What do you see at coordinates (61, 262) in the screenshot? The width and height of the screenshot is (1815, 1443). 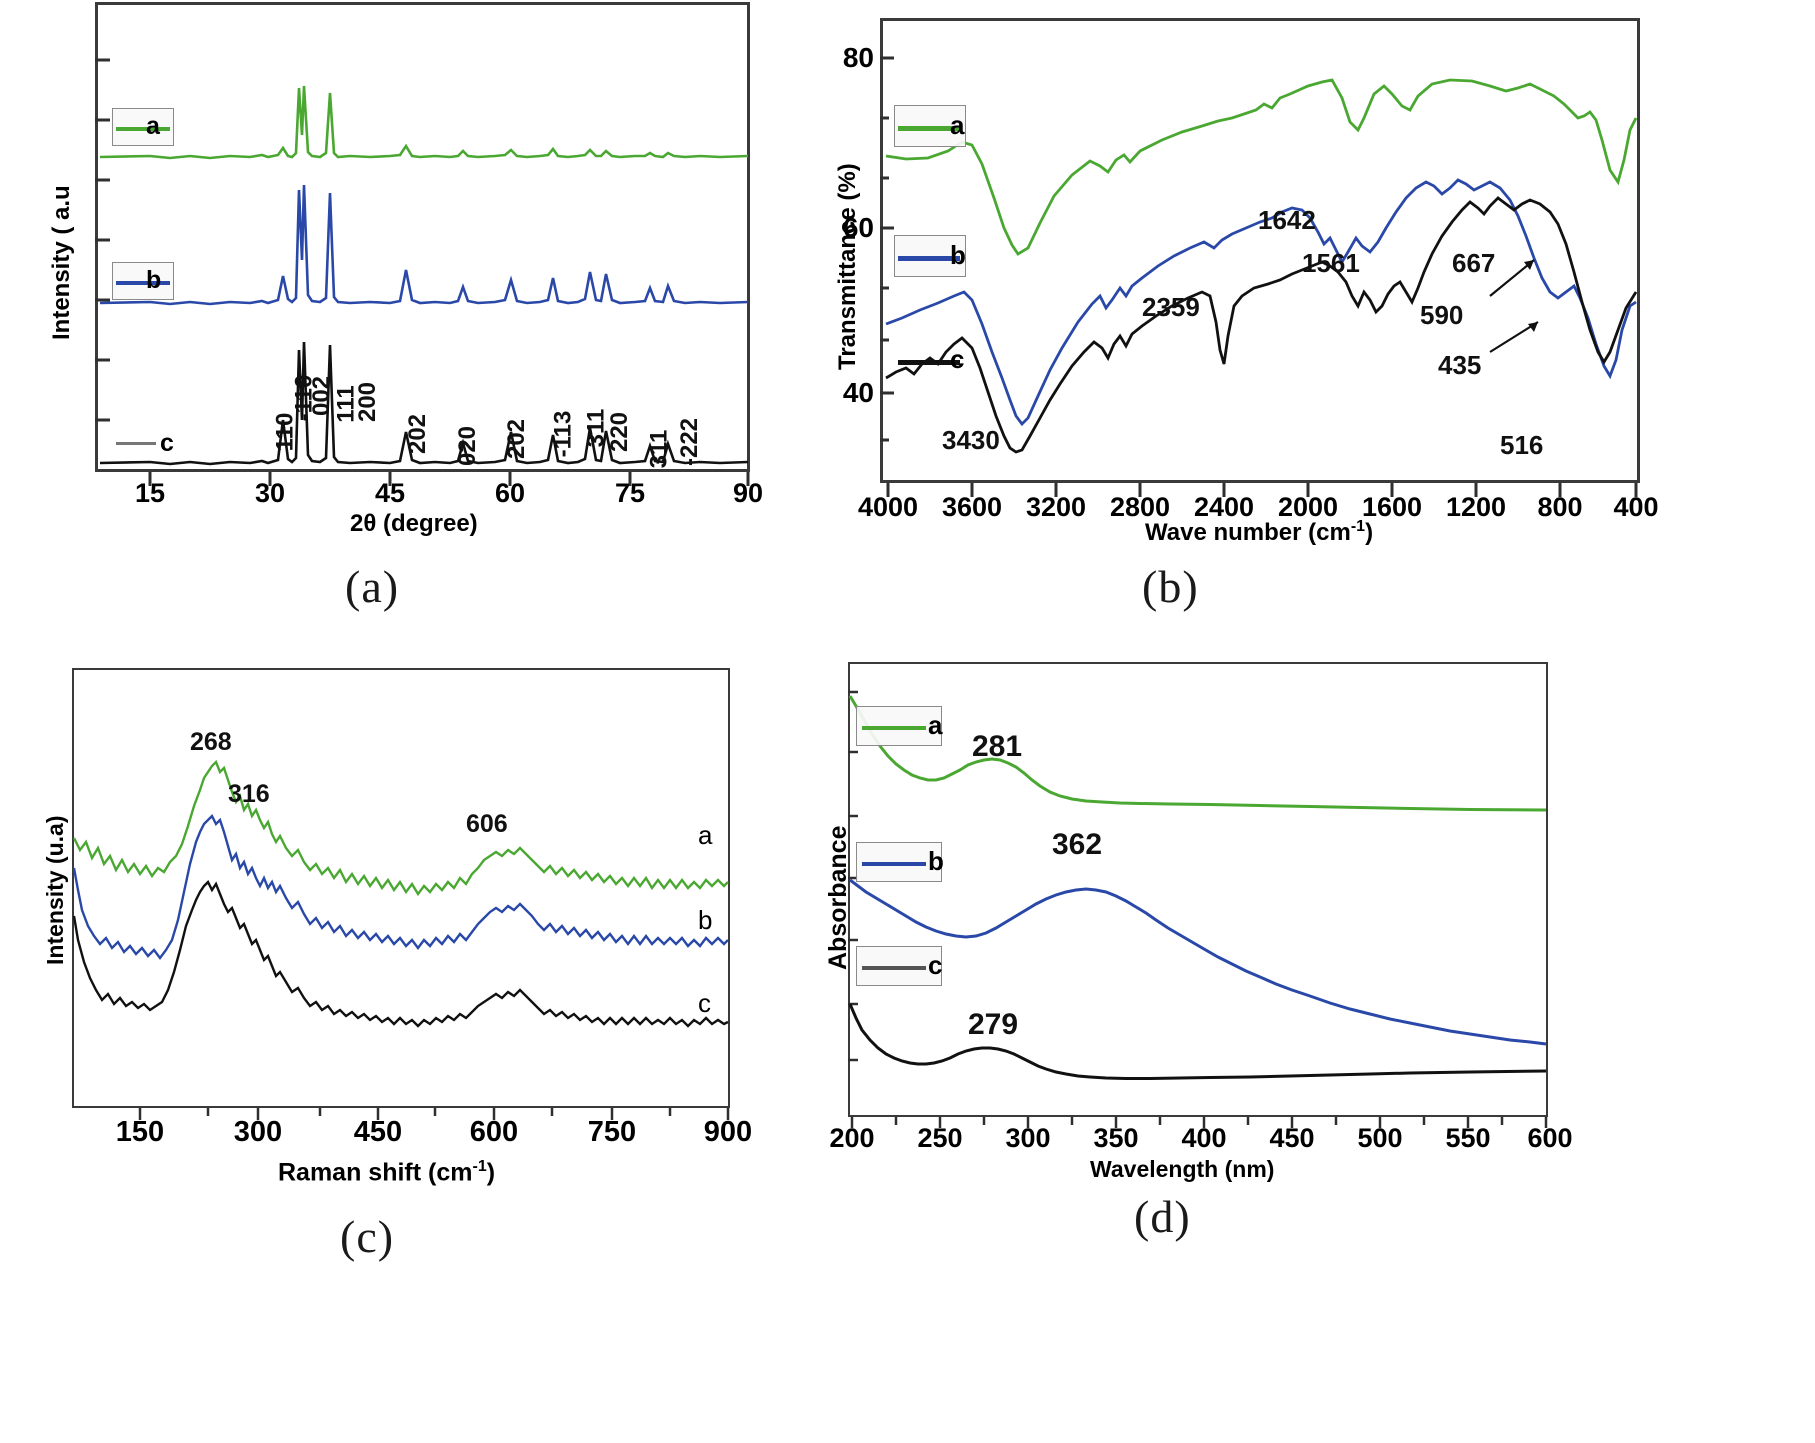 I see `panel-a-ylabel: Intensity ( a.u` at bounding box center [61, 262].